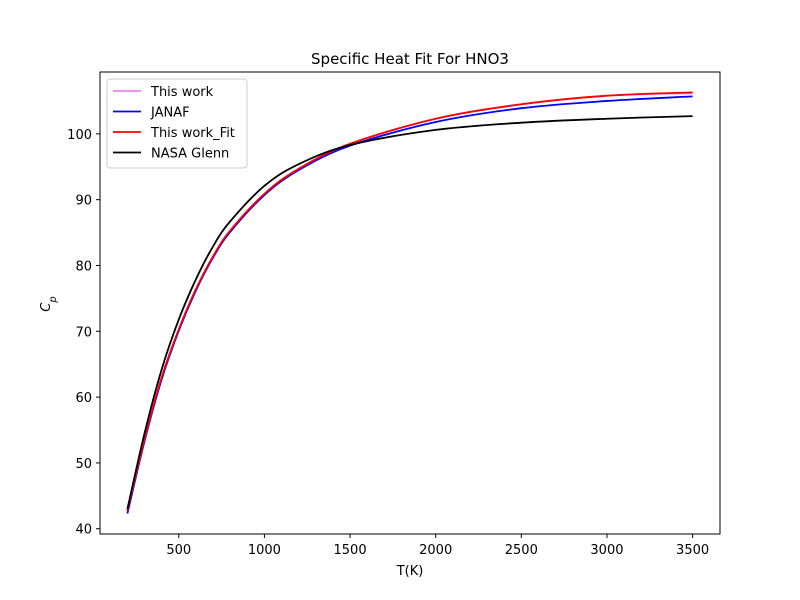  I want to click on legend-label: This work_Fit, so click(192, 133).